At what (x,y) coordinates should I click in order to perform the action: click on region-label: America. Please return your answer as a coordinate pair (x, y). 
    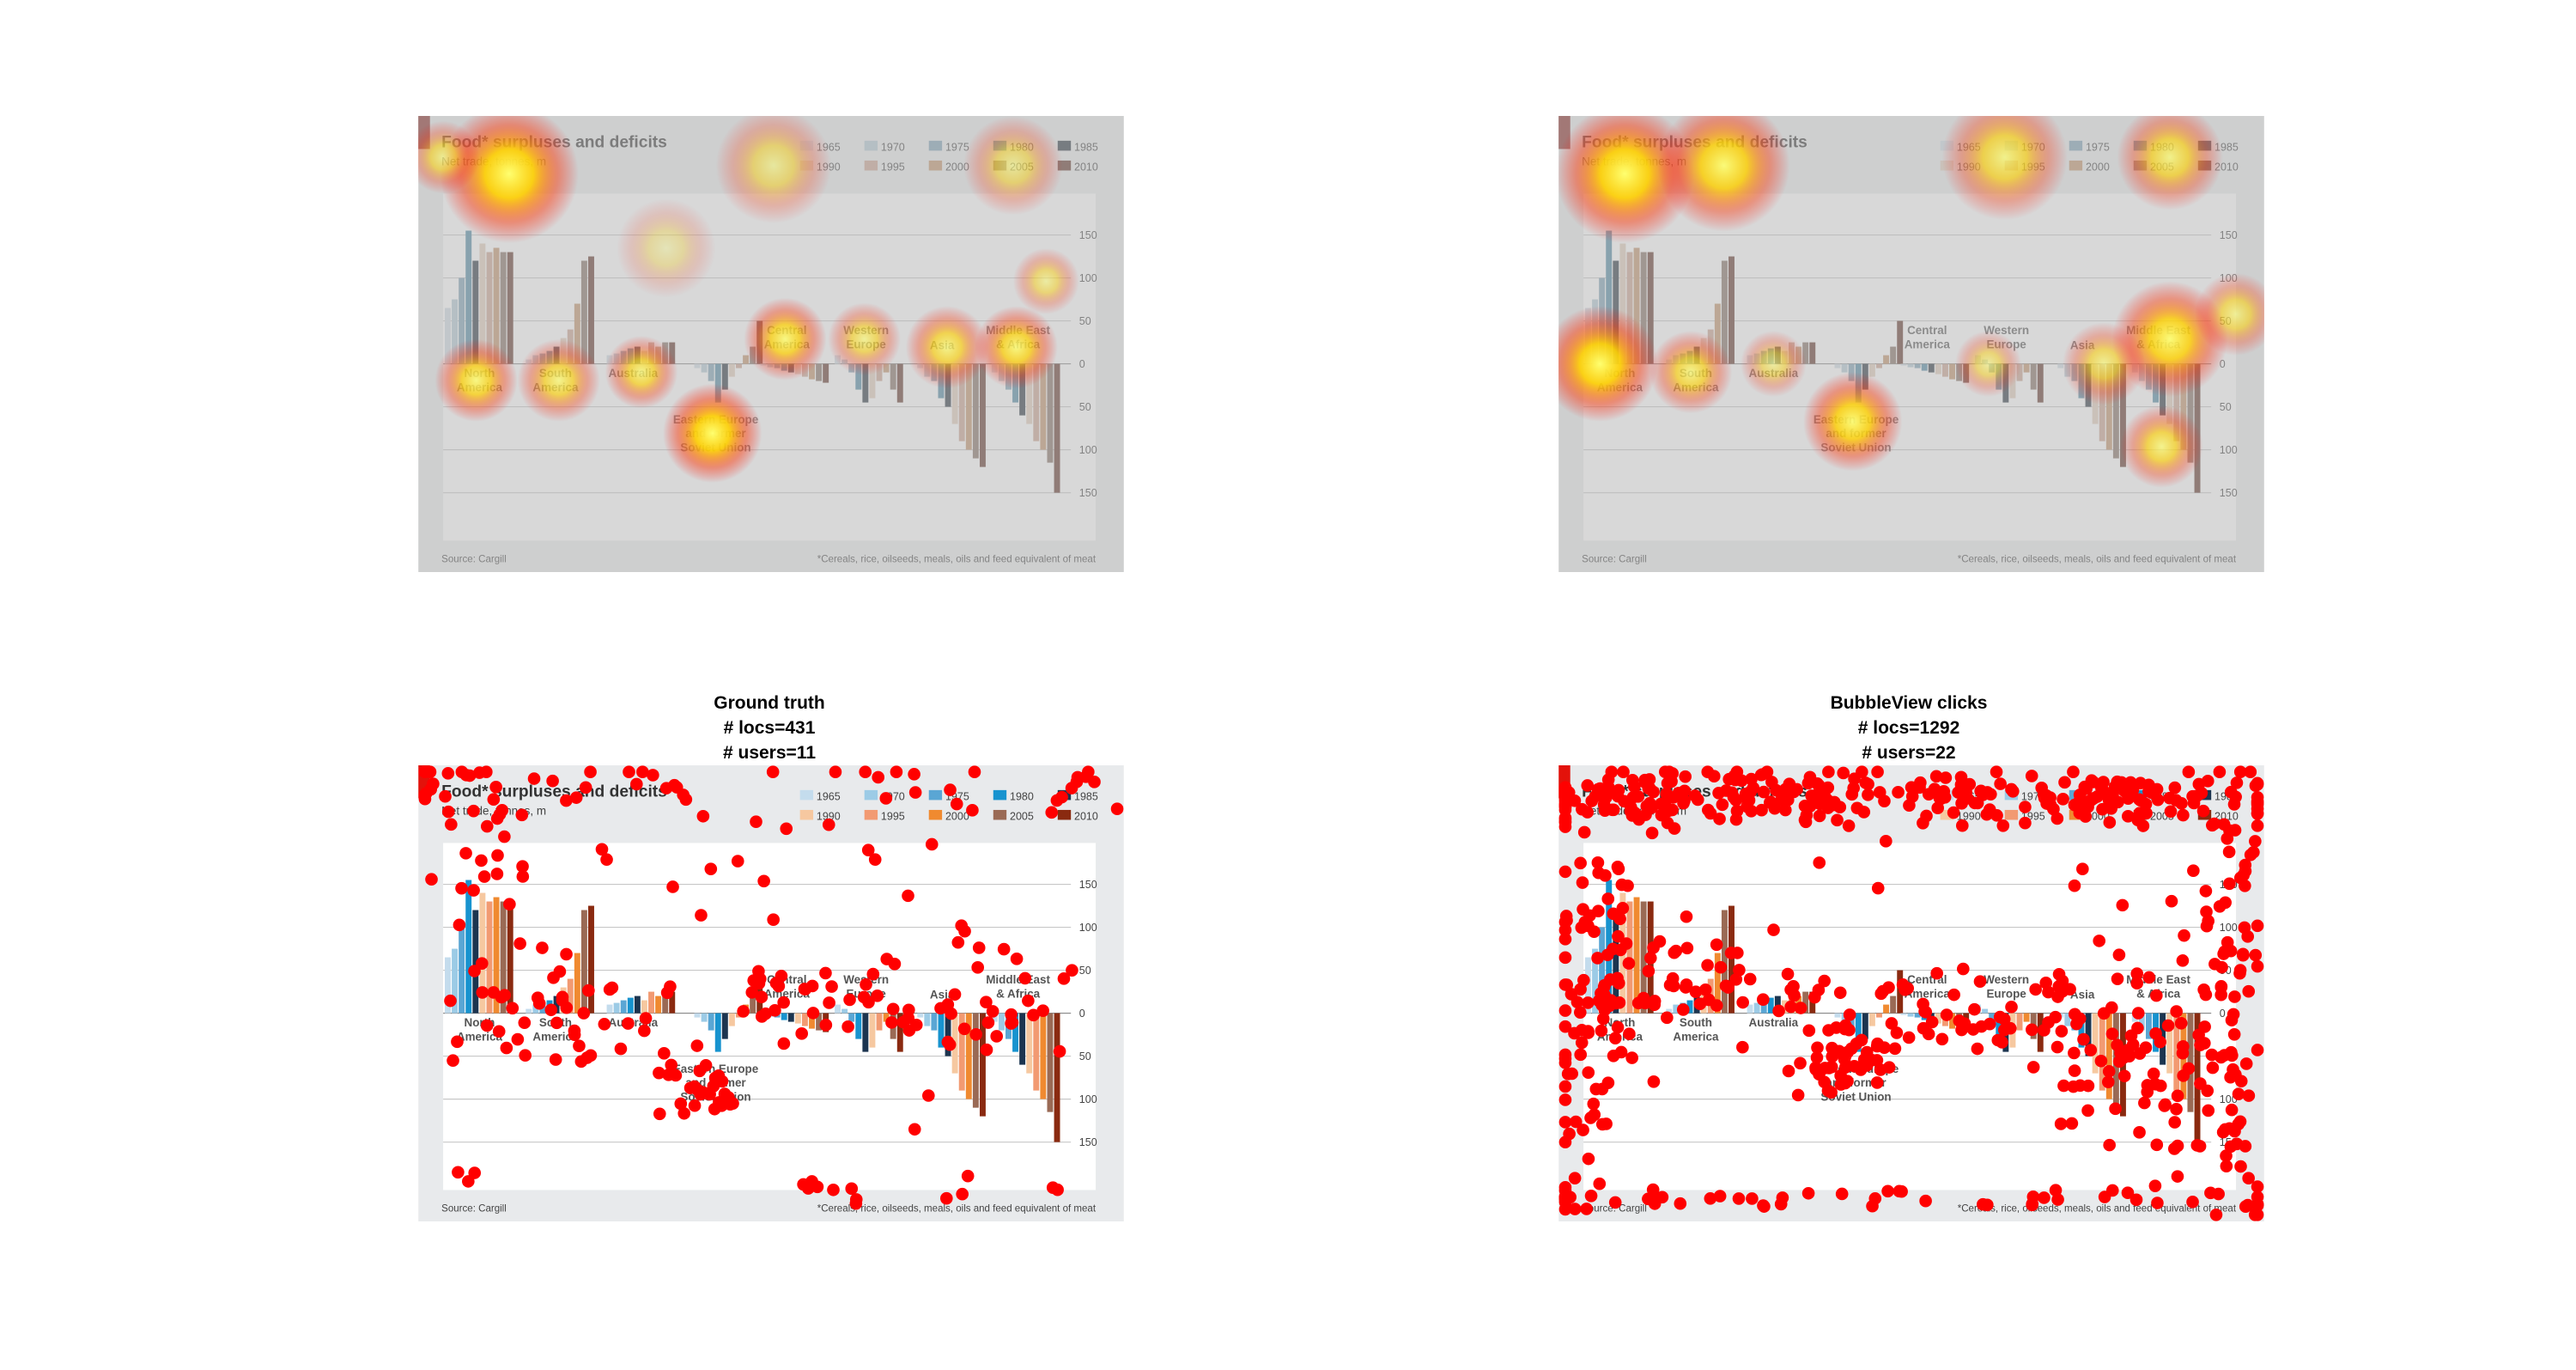
    Looking at the image, I should click on (1928, 993).